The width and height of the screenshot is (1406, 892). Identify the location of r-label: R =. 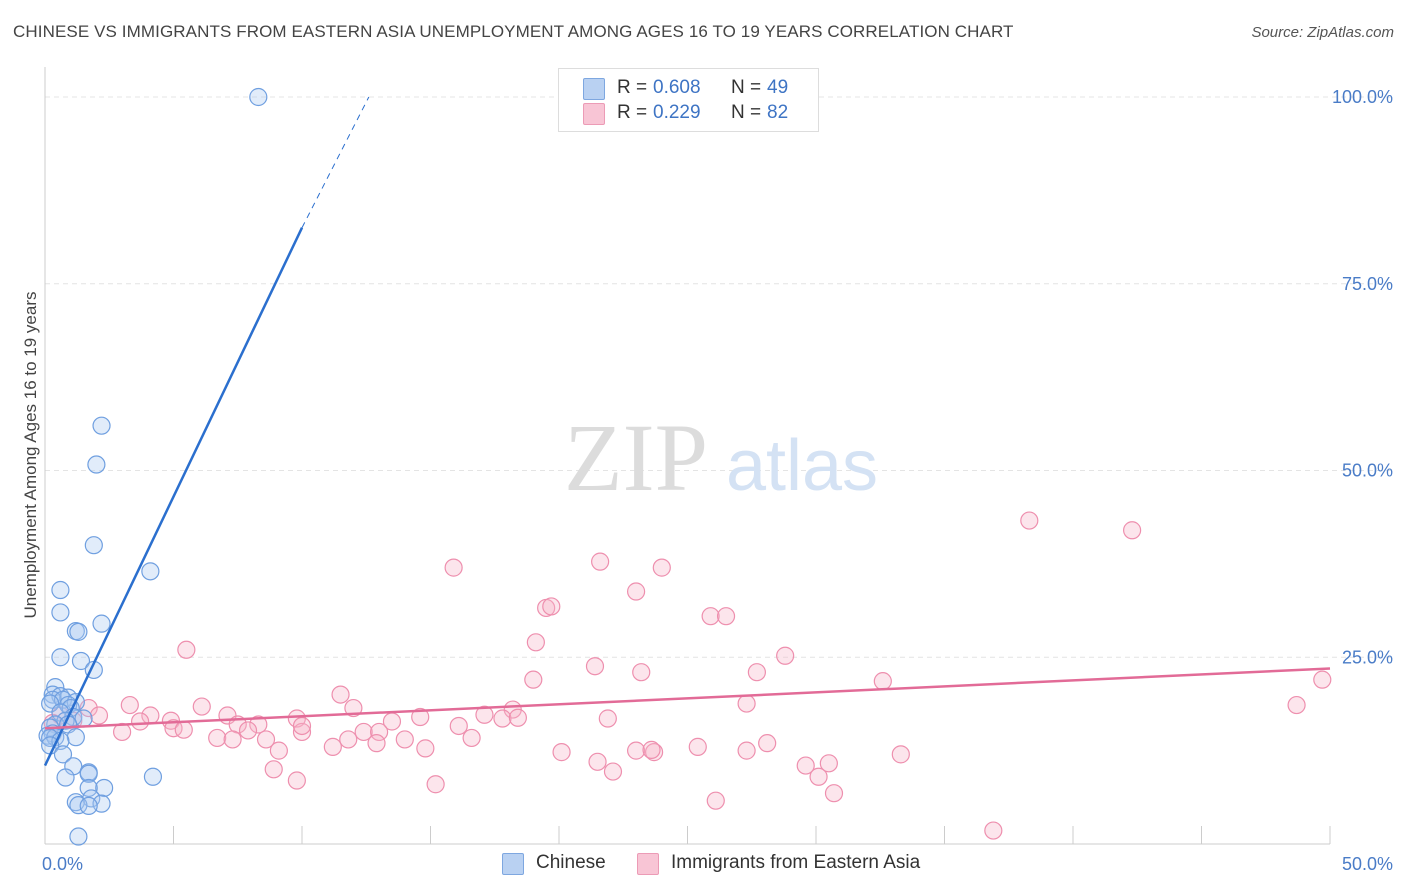
(632, 87).